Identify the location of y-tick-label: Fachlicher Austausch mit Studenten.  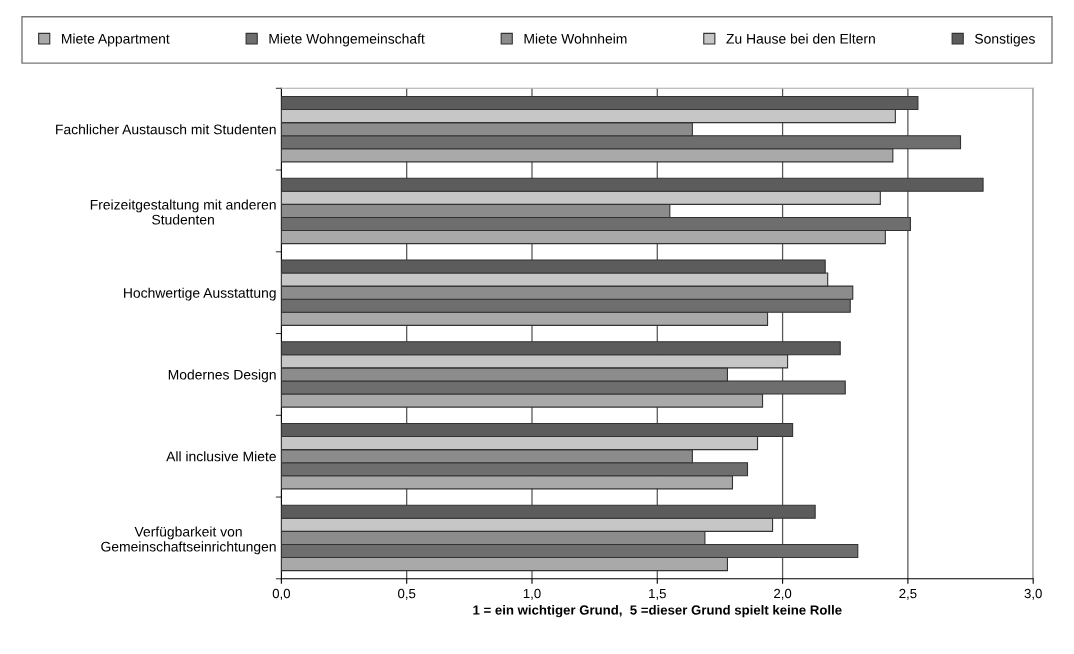
(166, 129).